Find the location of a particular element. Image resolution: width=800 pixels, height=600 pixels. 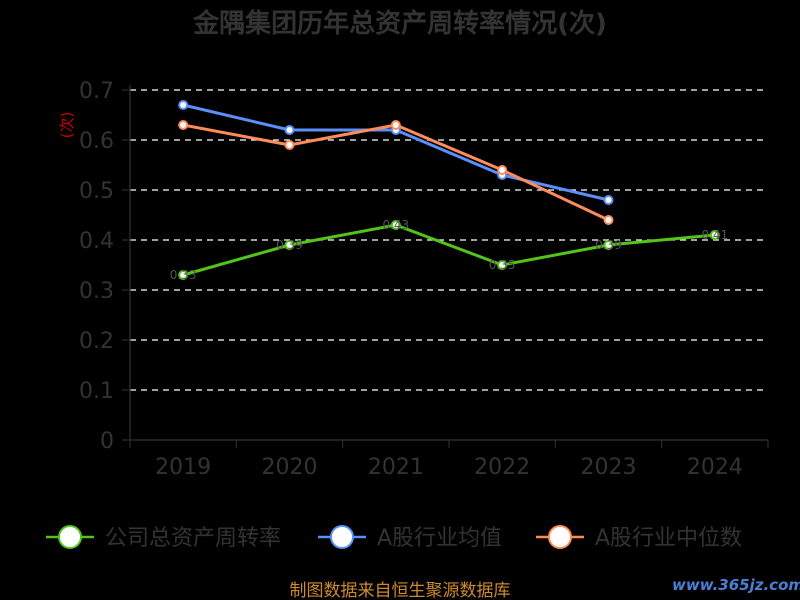

y-tick-label: 0.6 is located at coordinates (96, 141).